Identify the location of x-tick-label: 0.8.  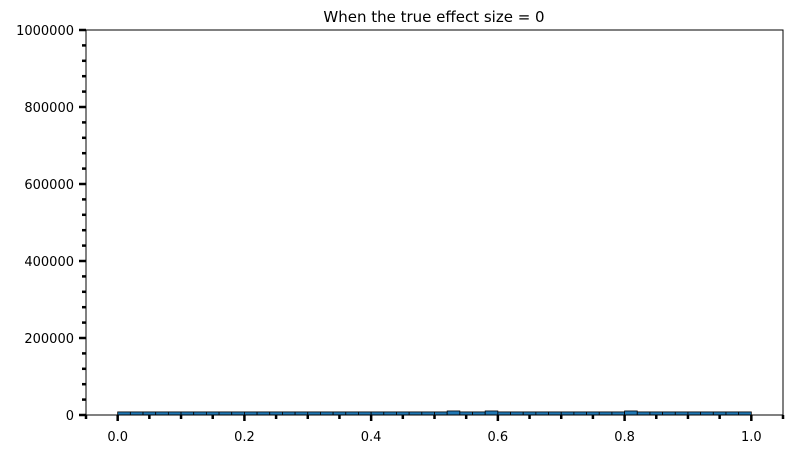
(624, 437).